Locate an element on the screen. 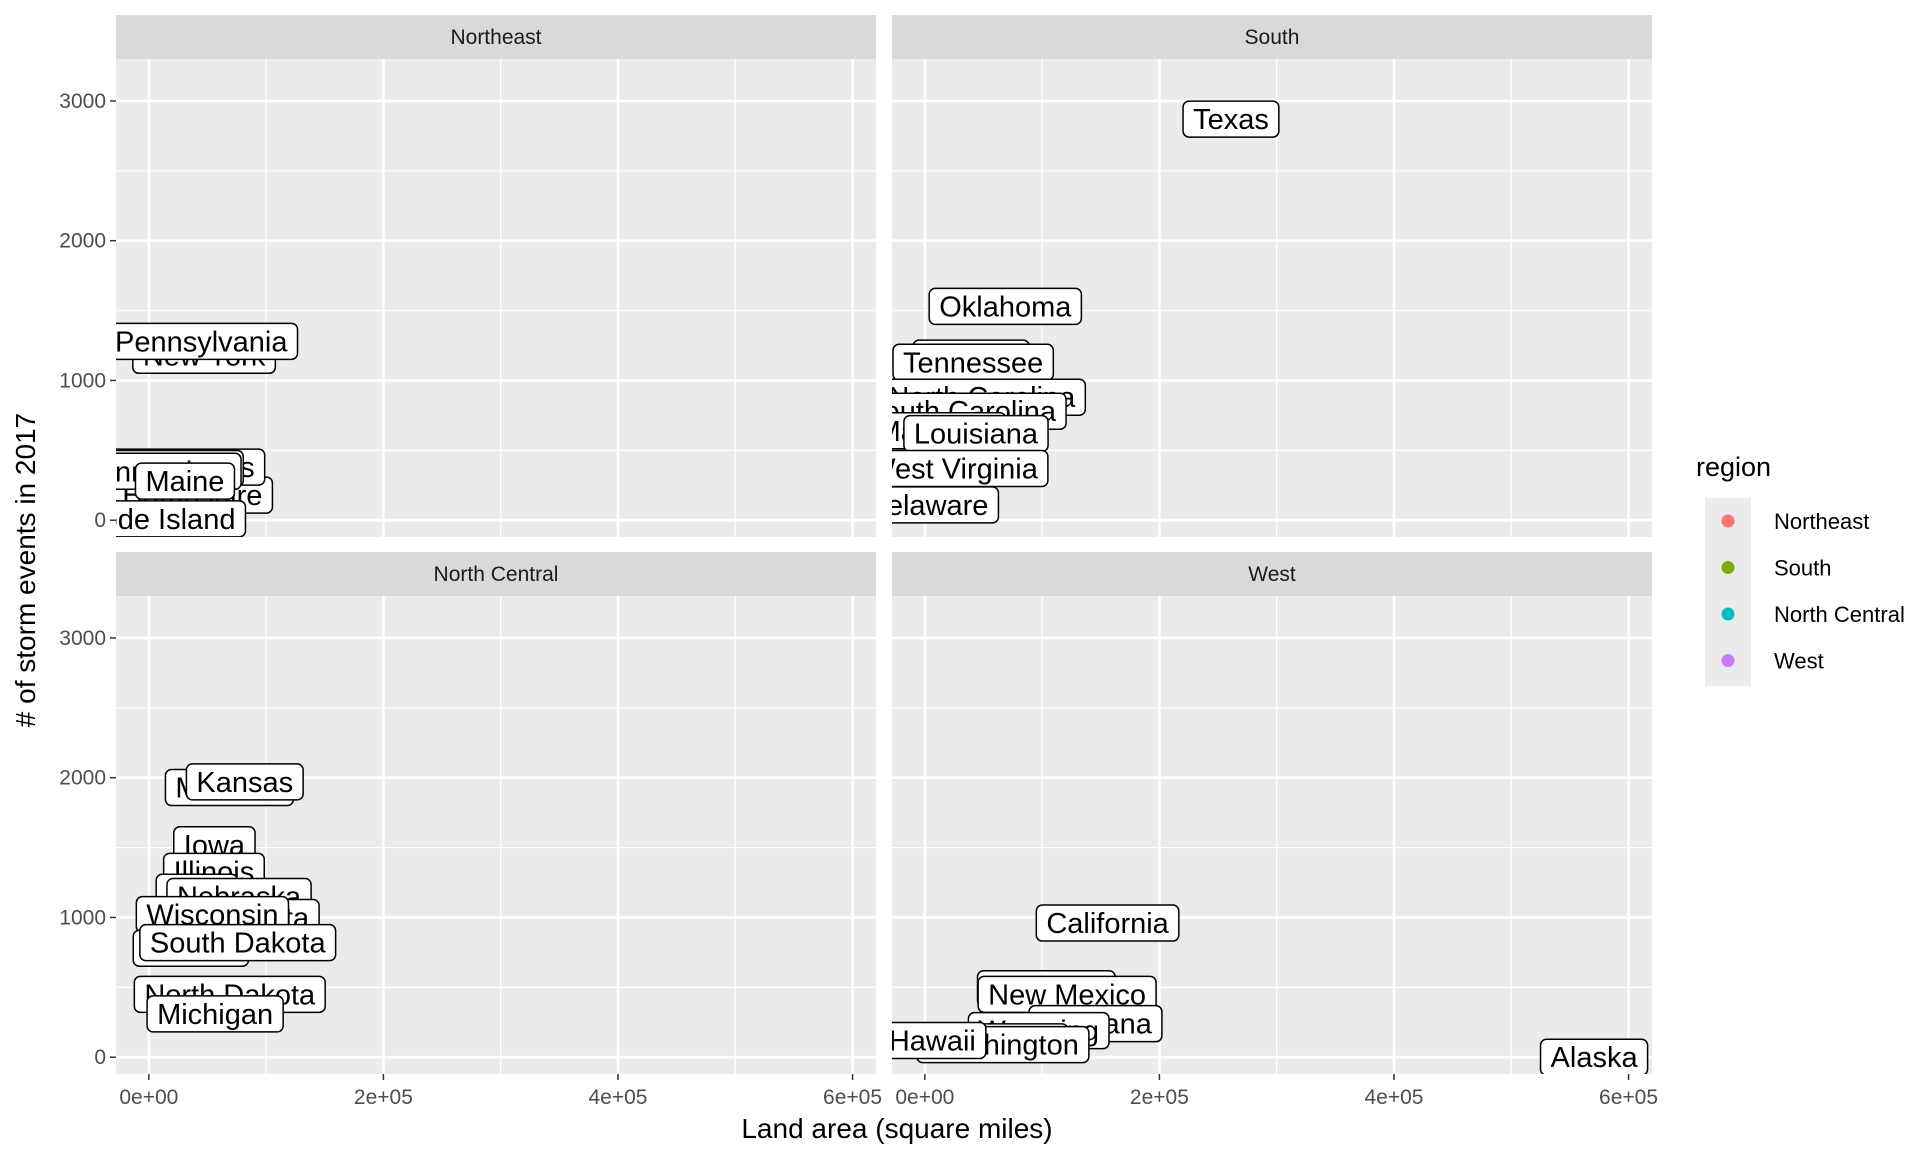 This screenshot has height=1152, width=1920. label-text: Tennessee is located at coordinates (973, 363).